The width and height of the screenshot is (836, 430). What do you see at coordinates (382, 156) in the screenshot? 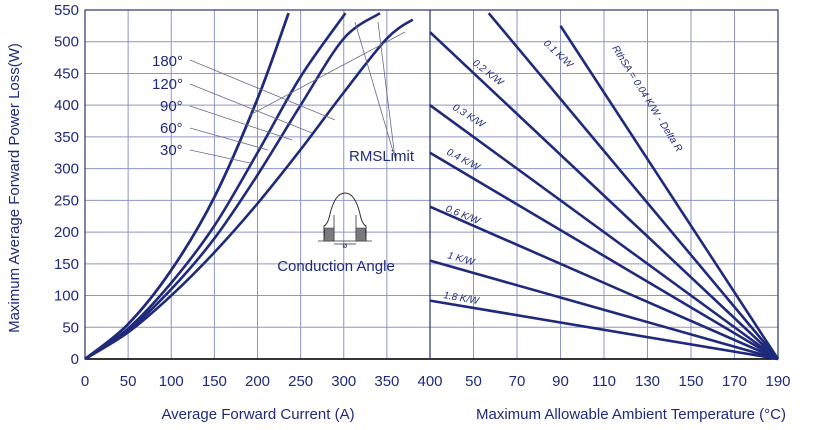
I see `rms-limit-label: RMSLimit` at bounding box center [382, 156].